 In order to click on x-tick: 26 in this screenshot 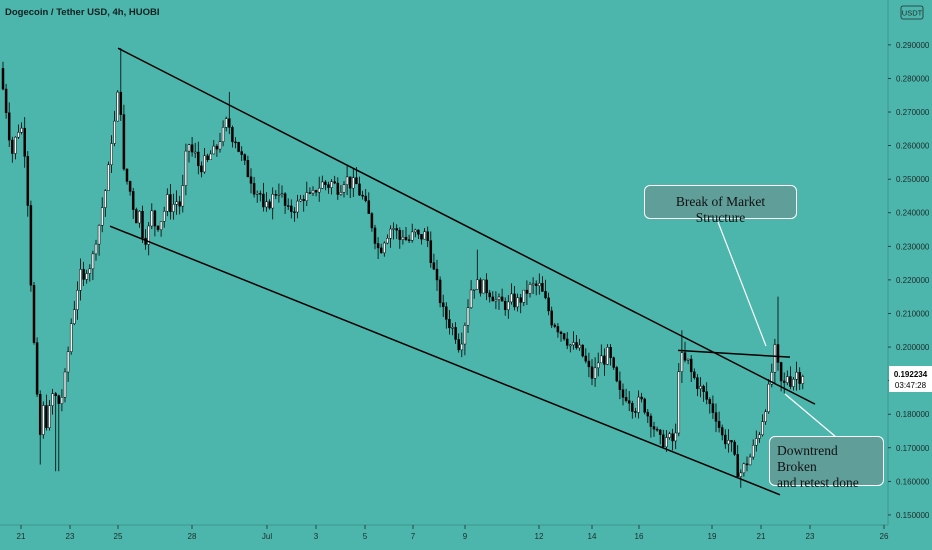, I will do `click(884, 533)`.